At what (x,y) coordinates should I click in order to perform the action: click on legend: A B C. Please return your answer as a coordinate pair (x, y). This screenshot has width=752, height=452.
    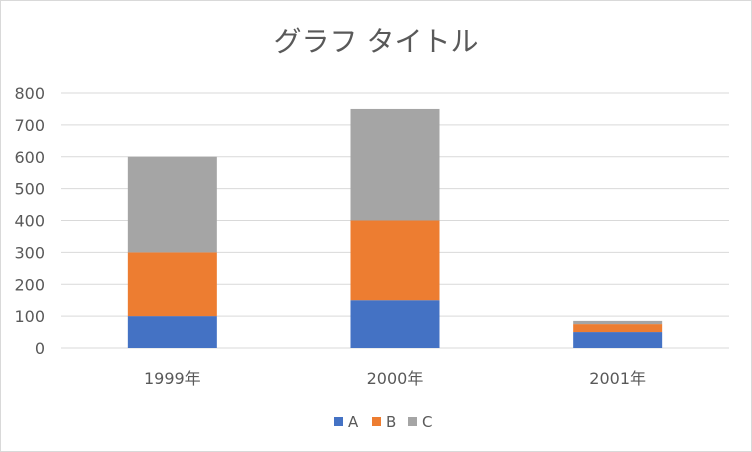
    Looking at the image, I should click on (383, 422).